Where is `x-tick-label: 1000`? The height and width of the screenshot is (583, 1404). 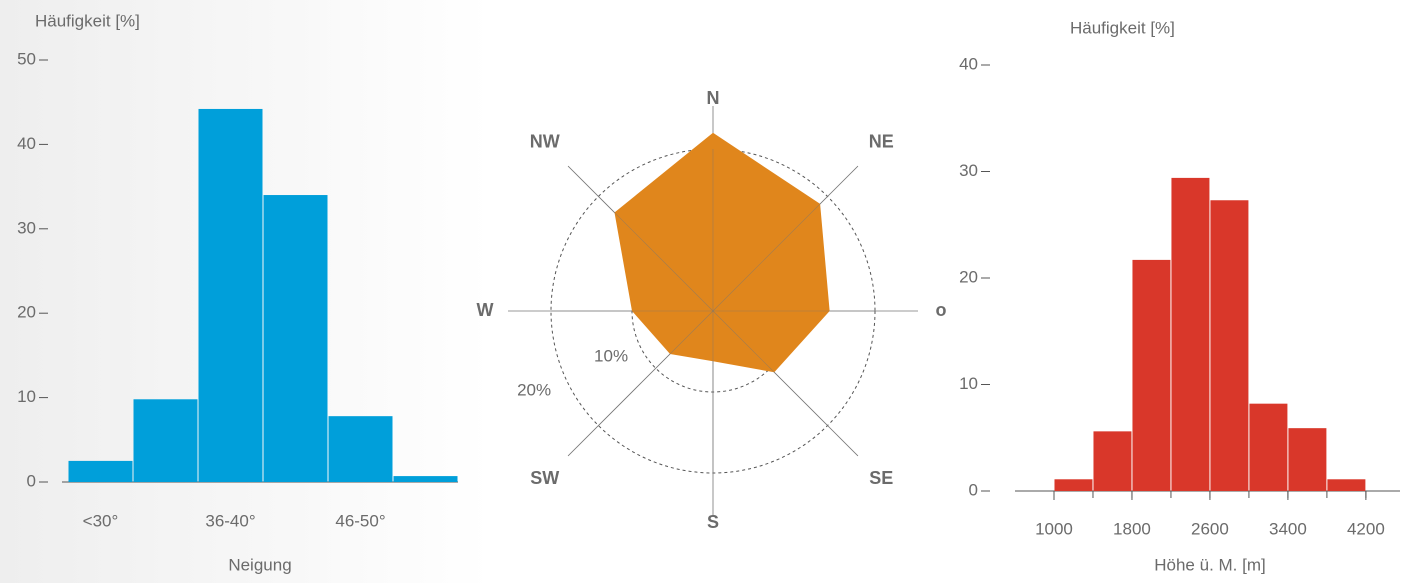
x-tick-label: 1000 is located at coordinates (1054, 528).